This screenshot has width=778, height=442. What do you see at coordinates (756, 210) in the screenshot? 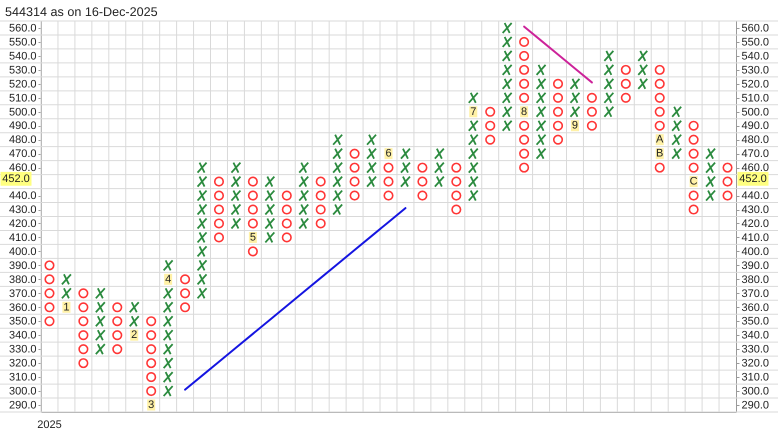
I see `y2-tick-label: 430.0` at bounding box center [756, 210].